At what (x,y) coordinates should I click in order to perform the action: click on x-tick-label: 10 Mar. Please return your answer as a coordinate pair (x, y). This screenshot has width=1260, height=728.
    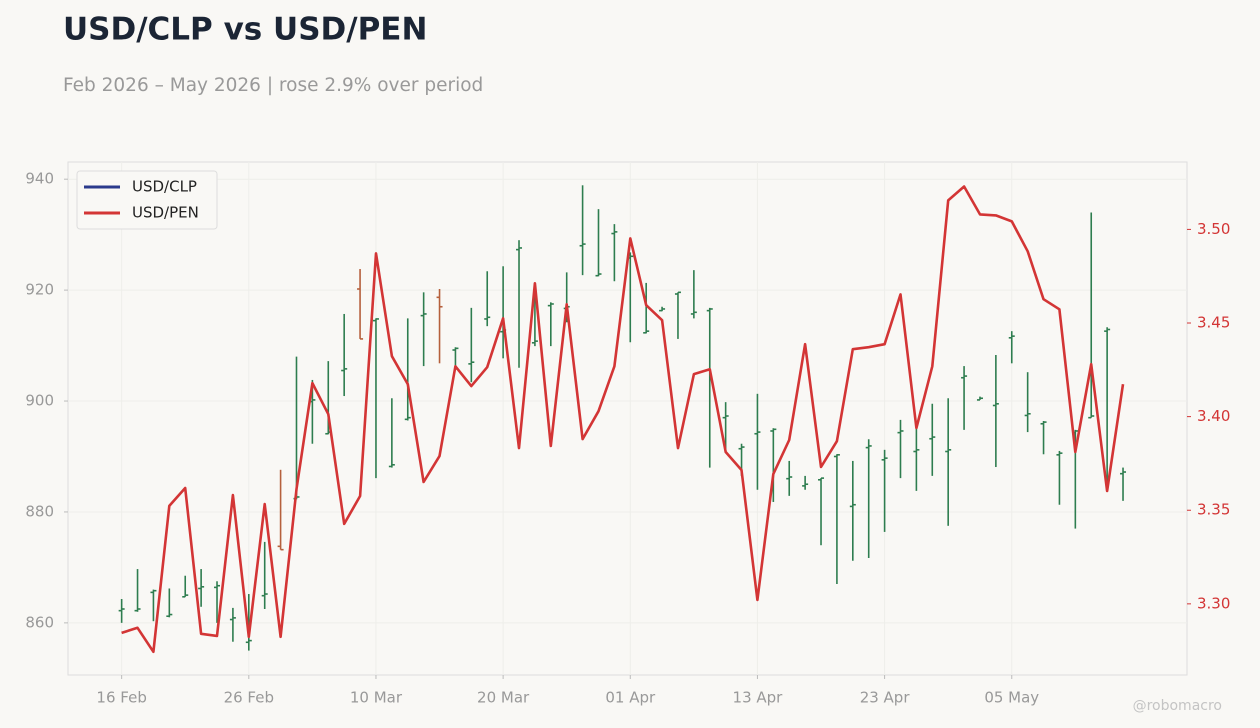
    Looking at the image, I should click on (376, 698).